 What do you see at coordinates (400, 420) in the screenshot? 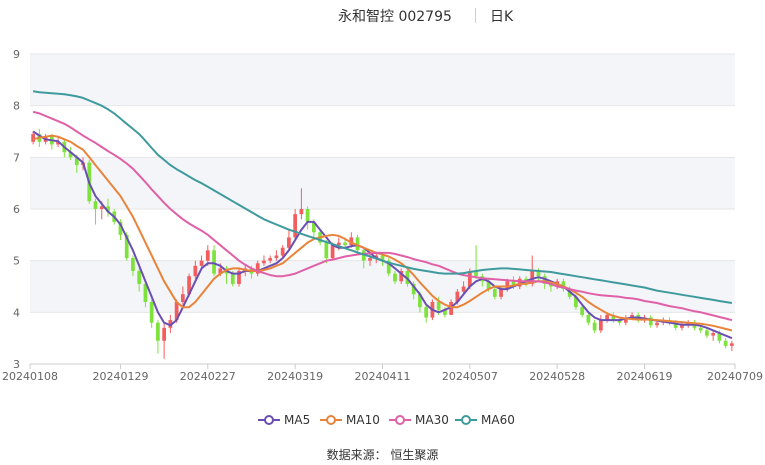
I see `legend-marker-ma30` at bounding box center [400, 420].